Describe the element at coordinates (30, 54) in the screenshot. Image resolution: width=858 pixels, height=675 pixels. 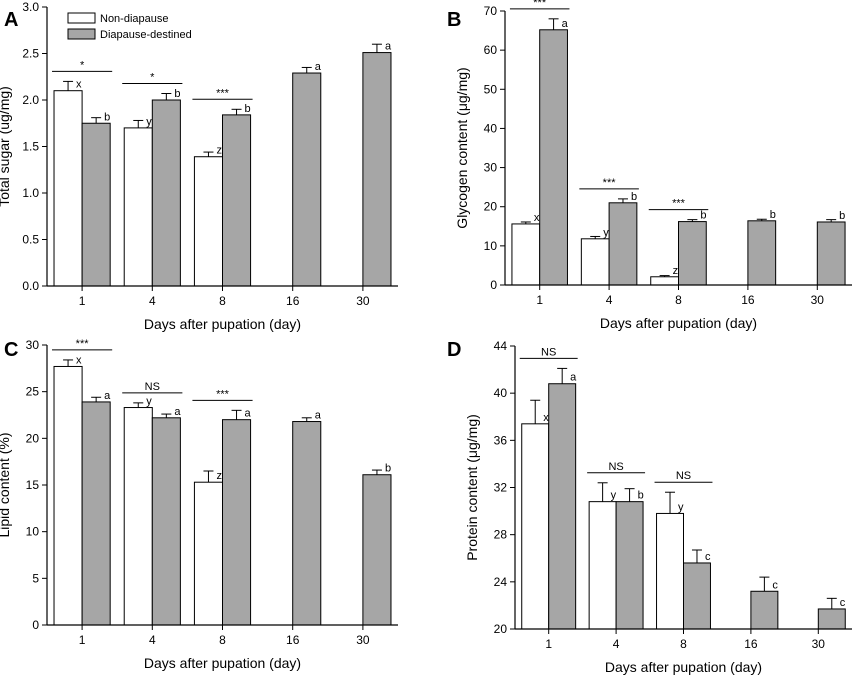
I see `y-tick-label: 2.5` at that location.